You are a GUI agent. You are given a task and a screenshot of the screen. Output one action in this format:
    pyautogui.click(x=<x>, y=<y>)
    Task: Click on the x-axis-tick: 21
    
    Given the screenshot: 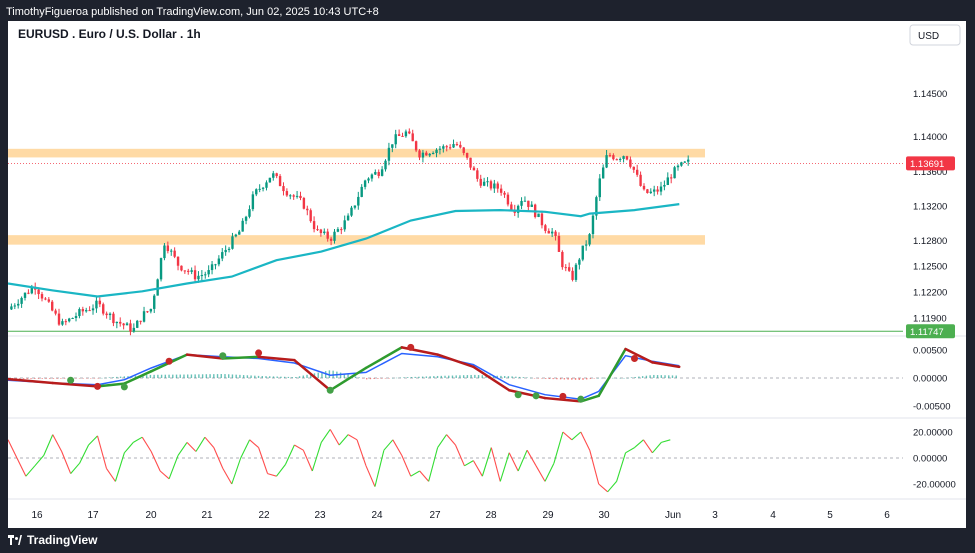 What is the action you would take?
    pyautogui.click(x=207, y=515)
    